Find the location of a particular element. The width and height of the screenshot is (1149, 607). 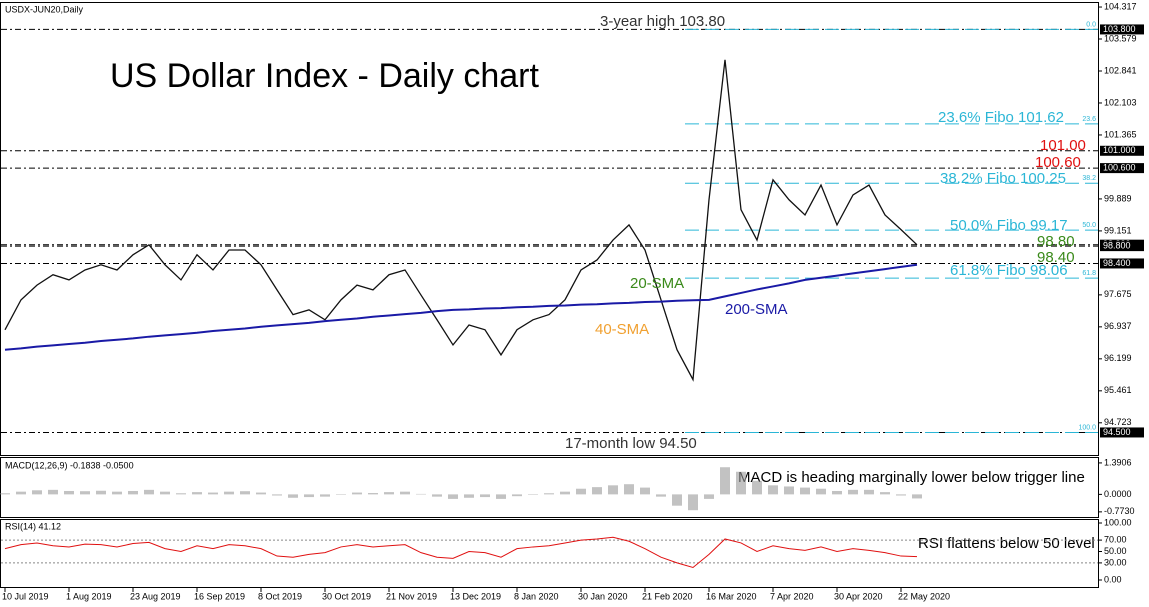

macd-panel is located at coordinates (549, 487).